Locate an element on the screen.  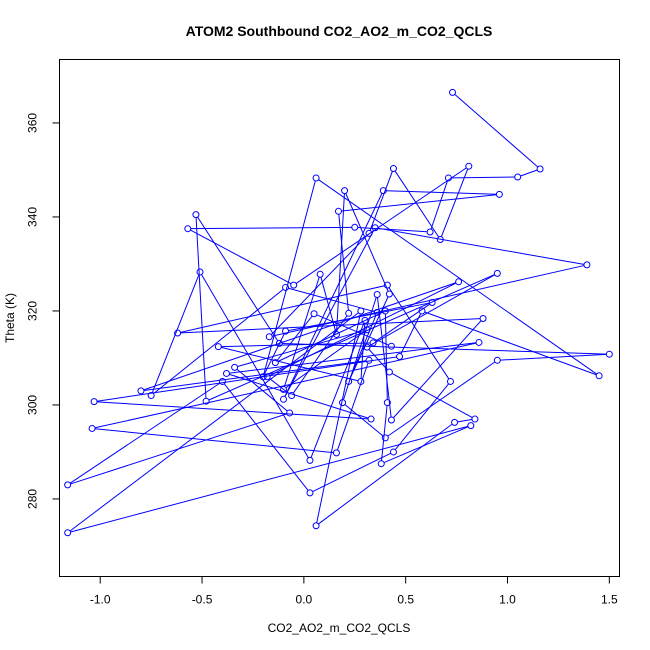
x-tick-label: 0.0 is located at coordinates (304, 600).